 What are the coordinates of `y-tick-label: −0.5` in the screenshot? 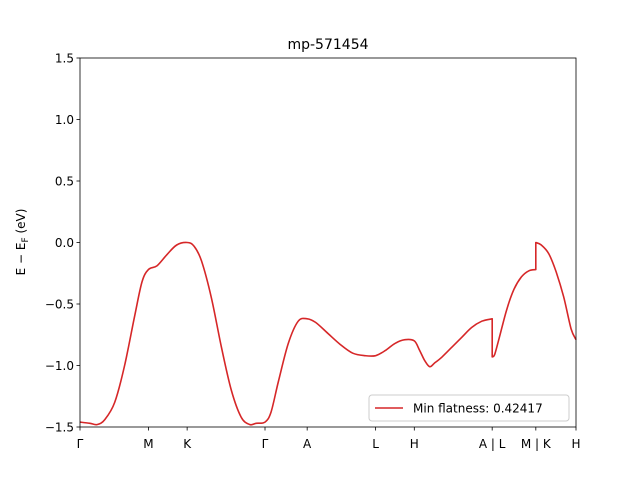 It's located at (59, 305).